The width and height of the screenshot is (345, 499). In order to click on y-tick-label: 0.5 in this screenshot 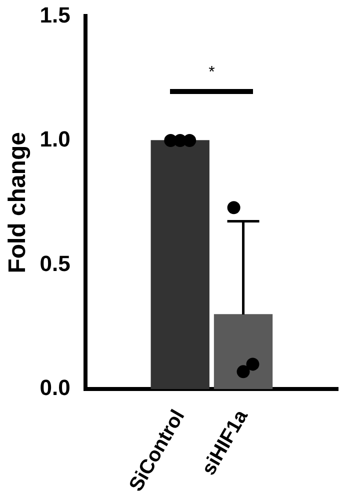, I will do `click(55, 263)`.